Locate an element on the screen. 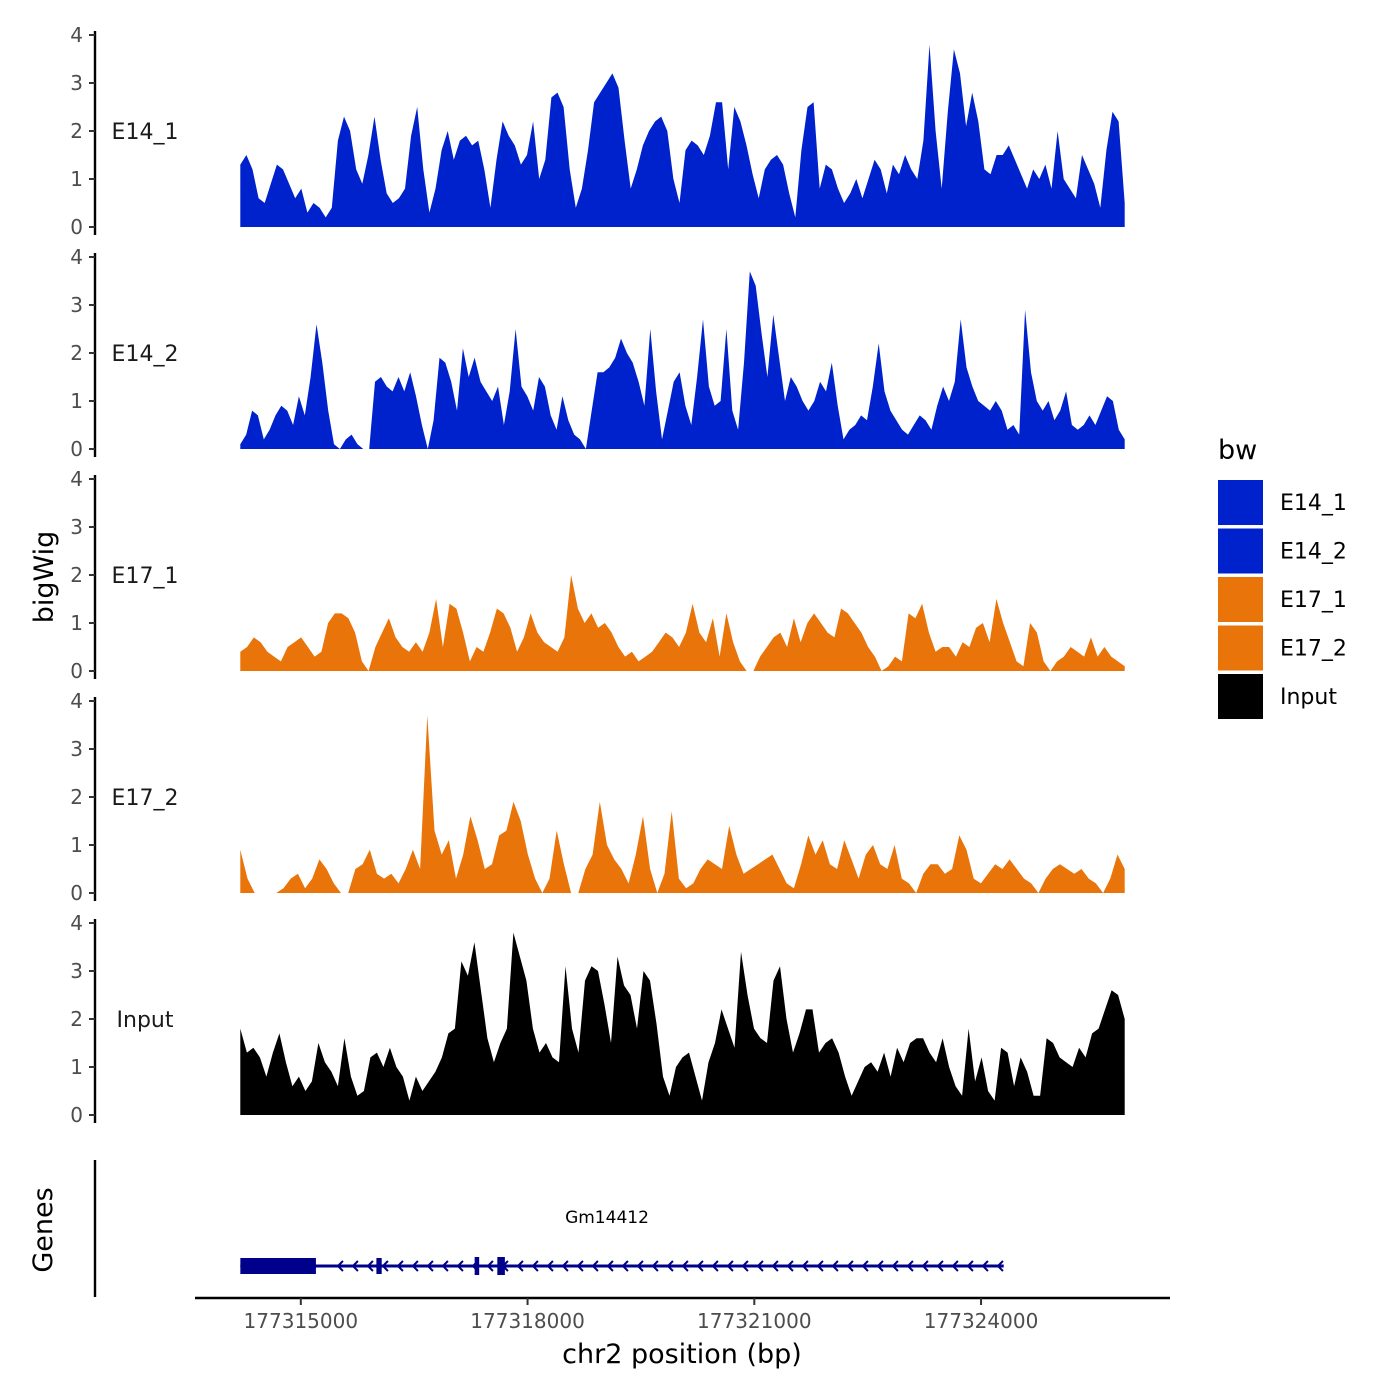  track-E14_2: 0 1 2 3 4 E14_2 is located at coordinates (597, 353).